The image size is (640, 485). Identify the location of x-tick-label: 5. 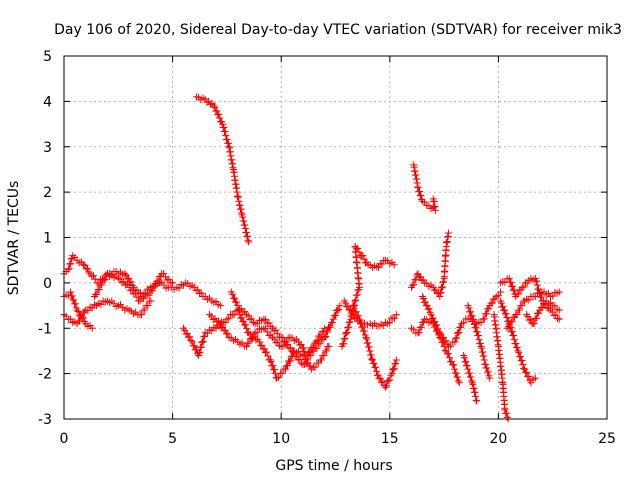
(172, 439).